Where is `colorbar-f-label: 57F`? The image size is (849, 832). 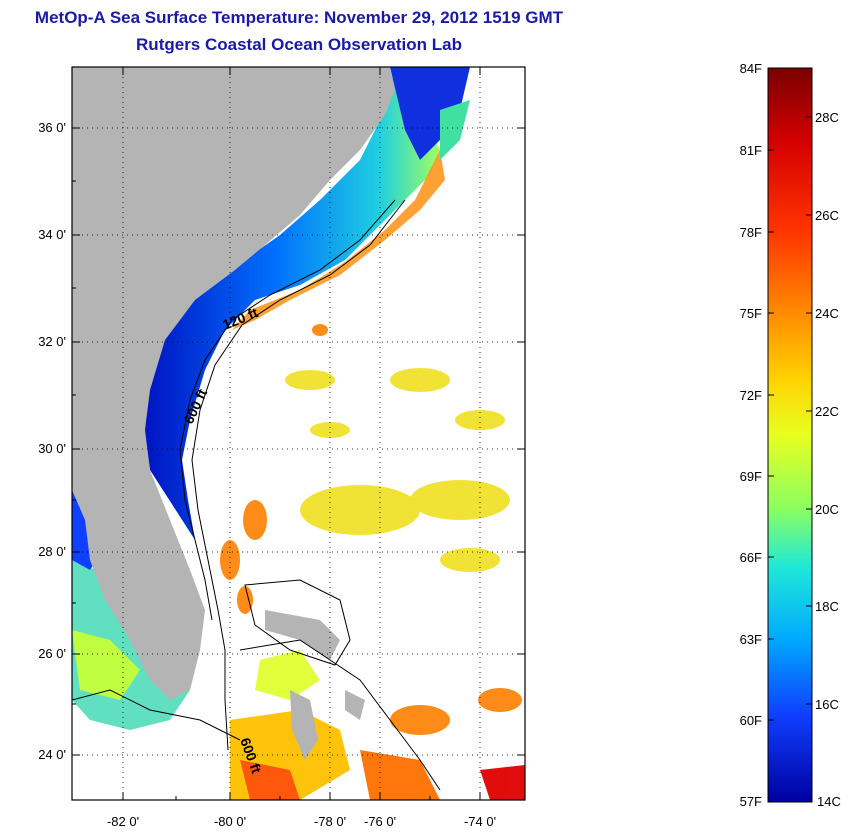
colorbar-f-label: 57F is located at coordinates (751, 801).